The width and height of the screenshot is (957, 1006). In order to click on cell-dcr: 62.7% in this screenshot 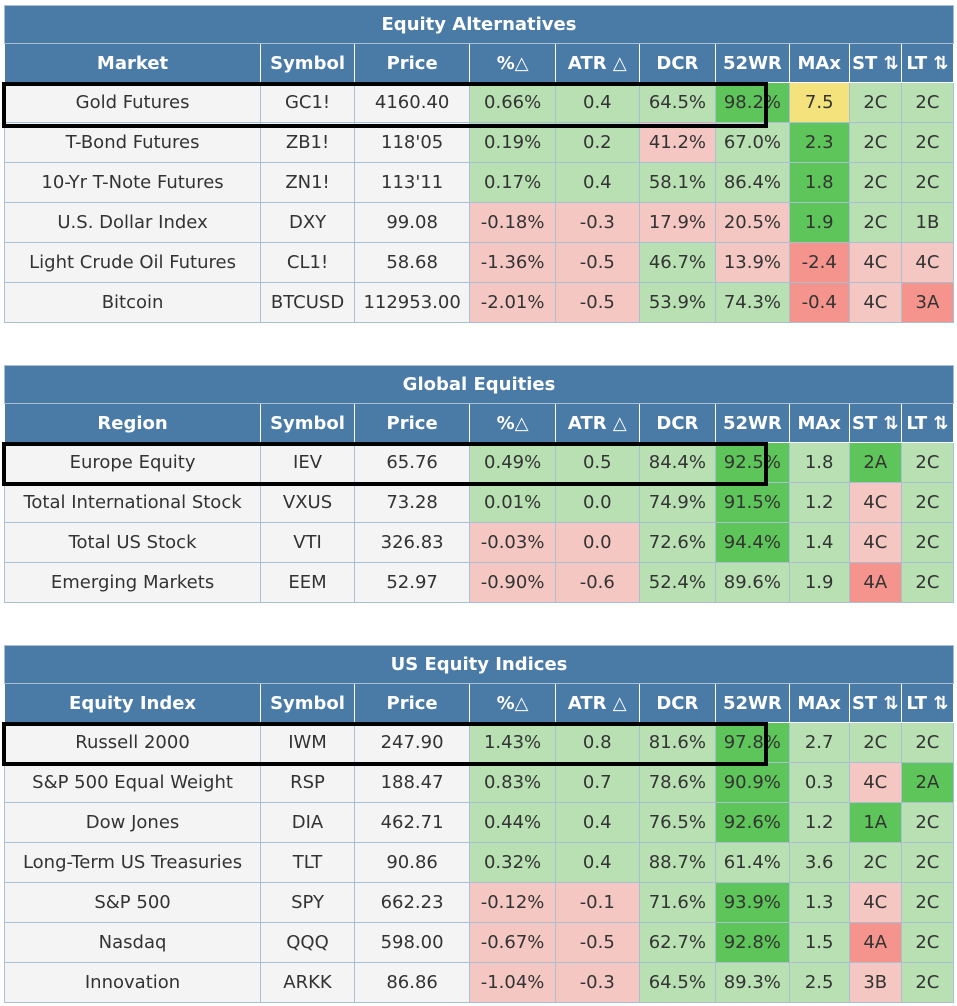, I will do `click(677, 942)`.